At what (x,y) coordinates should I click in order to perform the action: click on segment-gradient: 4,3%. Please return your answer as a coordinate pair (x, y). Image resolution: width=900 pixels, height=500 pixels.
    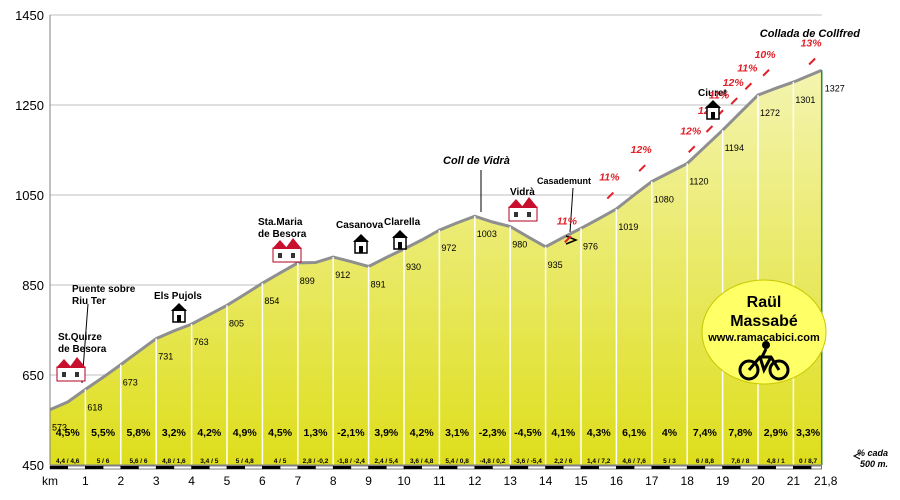
    Looking at the image, I should click on (599, 433).